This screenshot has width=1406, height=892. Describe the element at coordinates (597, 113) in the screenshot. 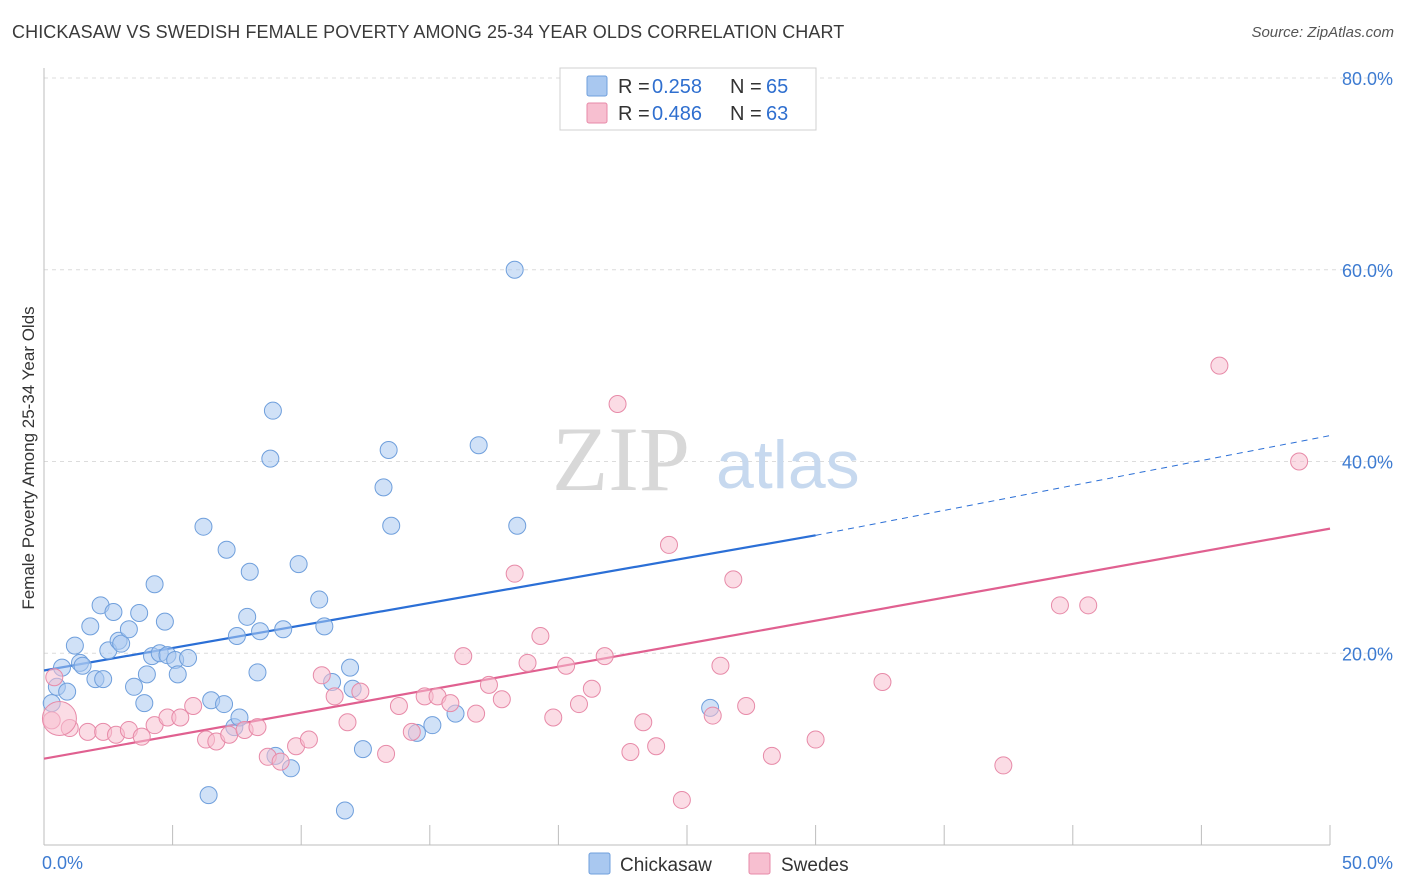

I see `legend-swatch-swedes` at that location.